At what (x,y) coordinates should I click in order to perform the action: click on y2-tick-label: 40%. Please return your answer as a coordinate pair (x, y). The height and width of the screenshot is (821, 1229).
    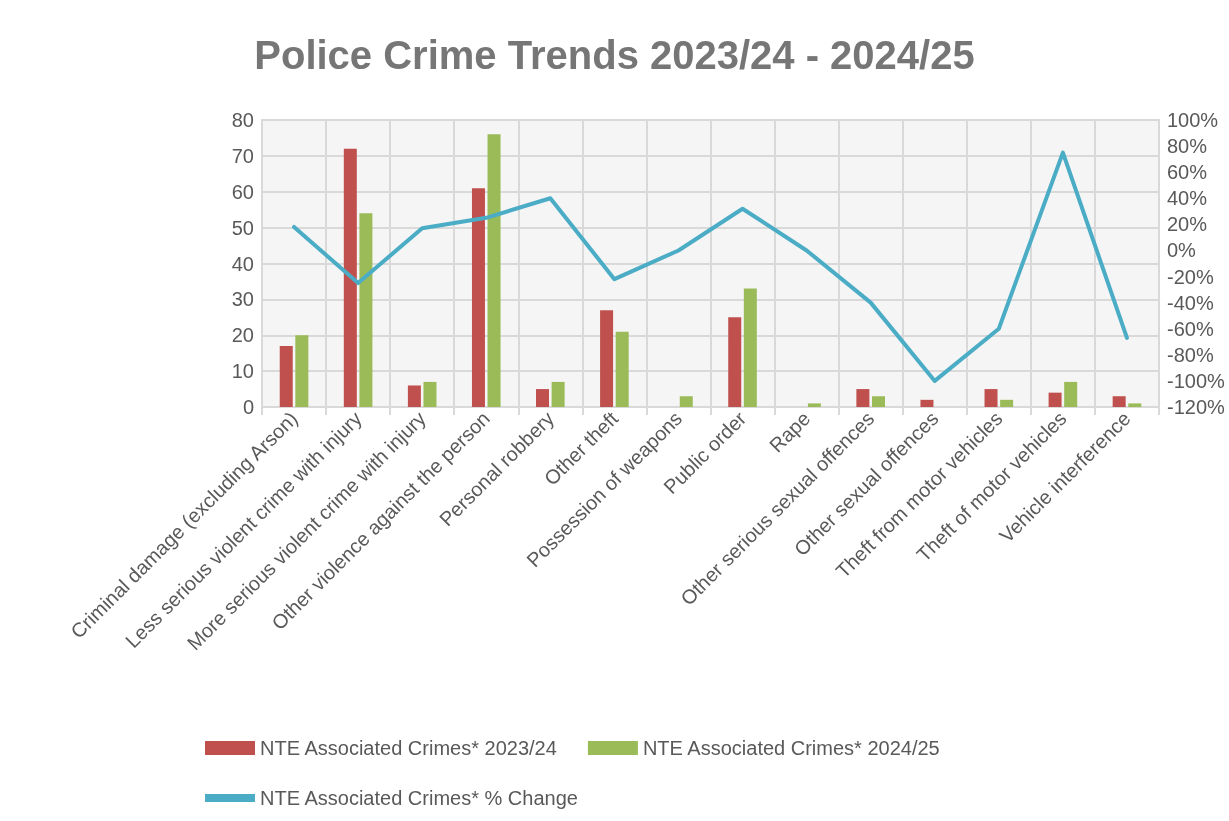
    Looking at the image, I should click on (1187, 198).